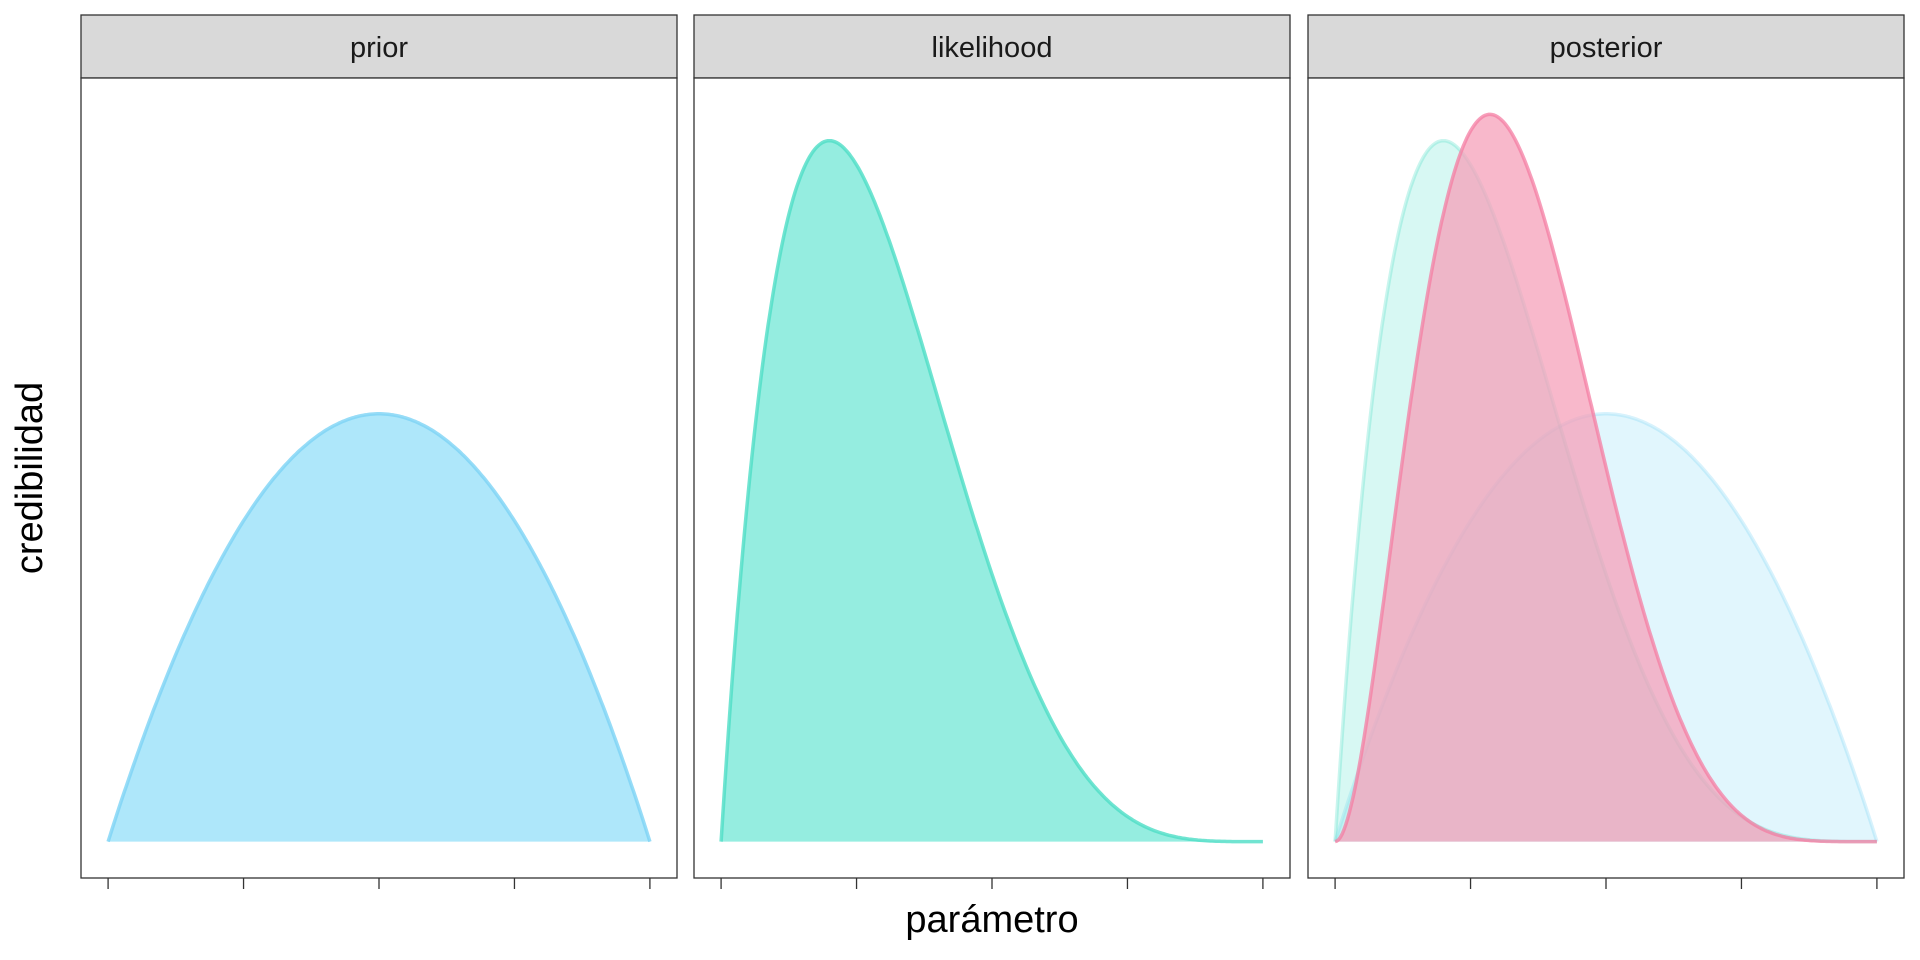 This screenshot has height=960, width=1920. What do you see at coordinates (30, 478) in the screenshot?
I see `y-axis-title: credibilidad` at bounding box center [30, 478].